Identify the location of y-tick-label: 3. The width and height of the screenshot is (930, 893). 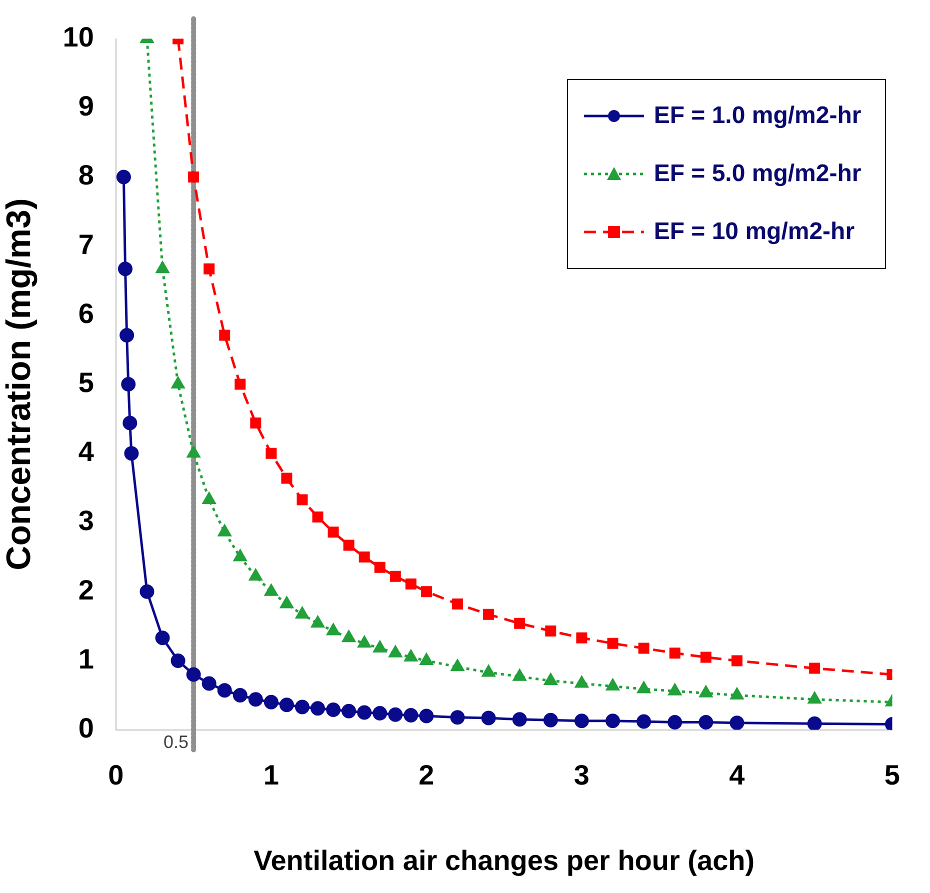
(86, 520).